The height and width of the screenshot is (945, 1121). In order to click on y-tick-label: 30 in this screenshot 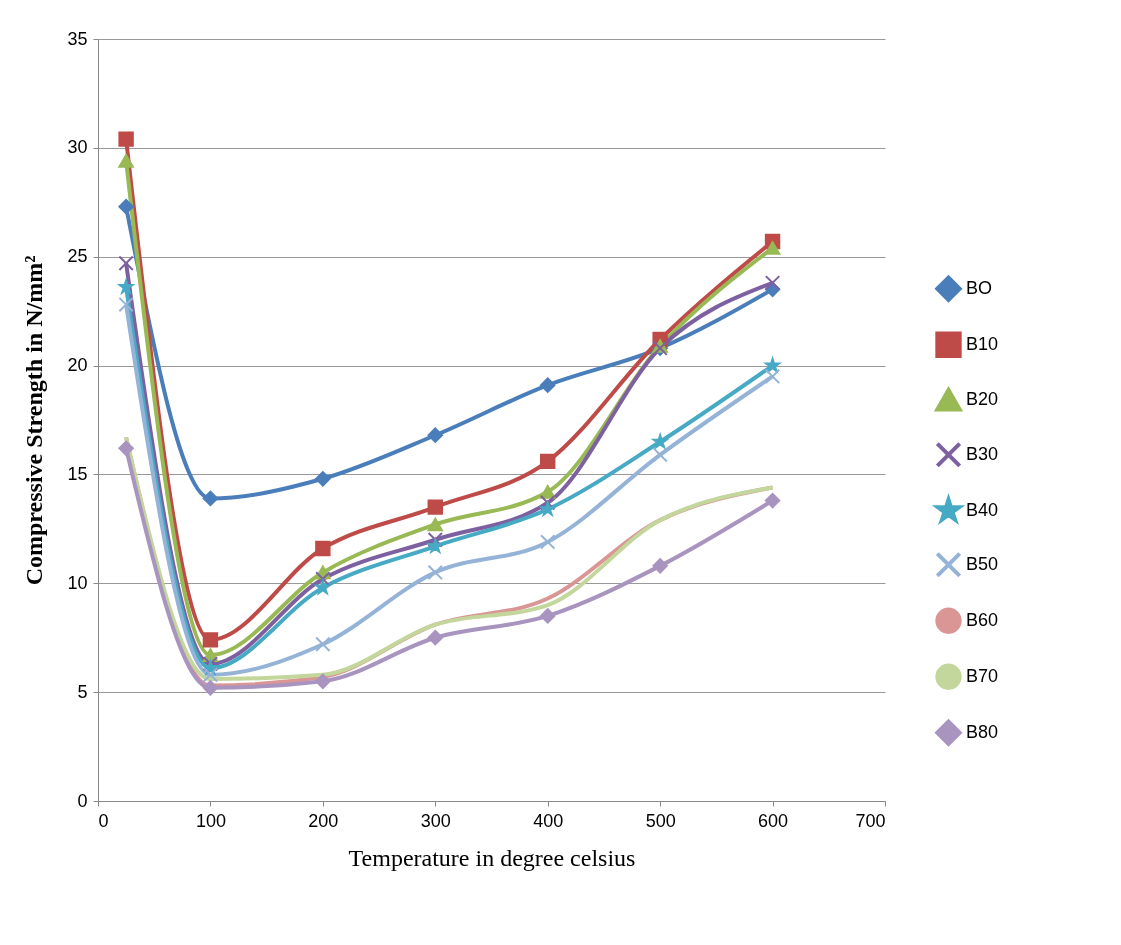, I will do `click(77, 147)`.